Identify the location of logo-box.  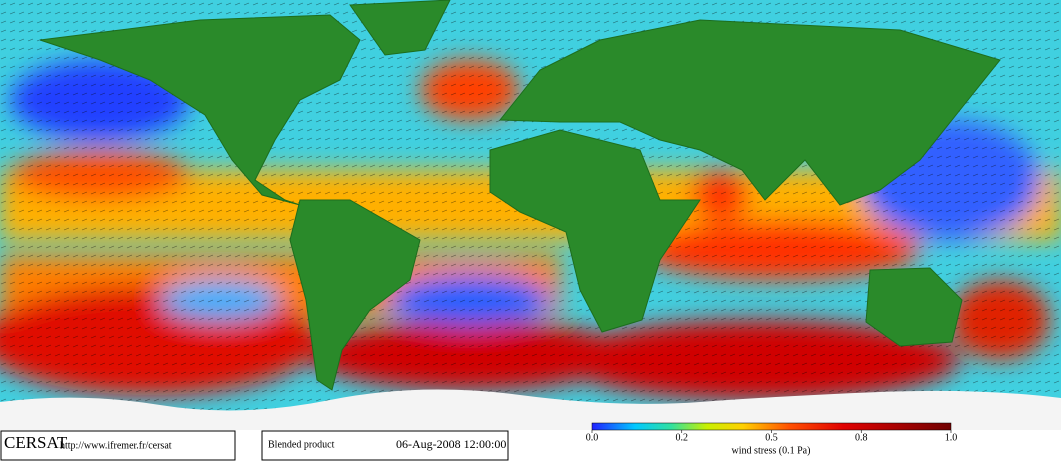
(118, 445).